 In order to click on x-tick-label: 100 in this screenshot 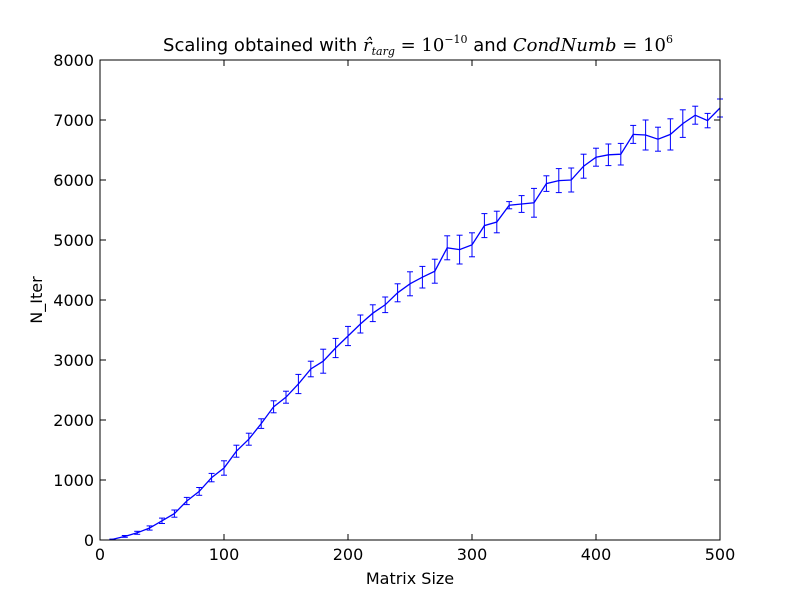, I will do `click(224, 554)`.